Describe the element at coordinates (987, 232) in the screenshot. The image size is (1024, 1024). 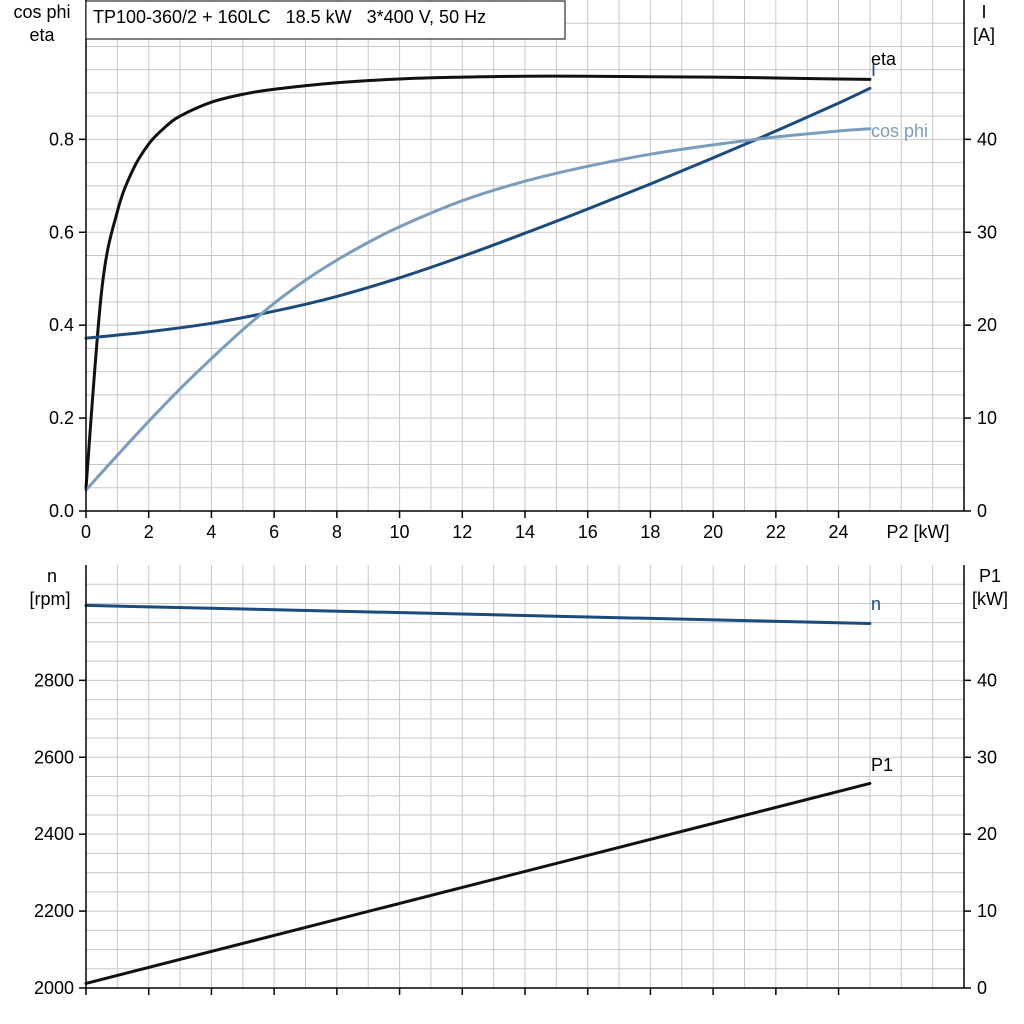
I see `top-right-tick-label: 30` at that location.